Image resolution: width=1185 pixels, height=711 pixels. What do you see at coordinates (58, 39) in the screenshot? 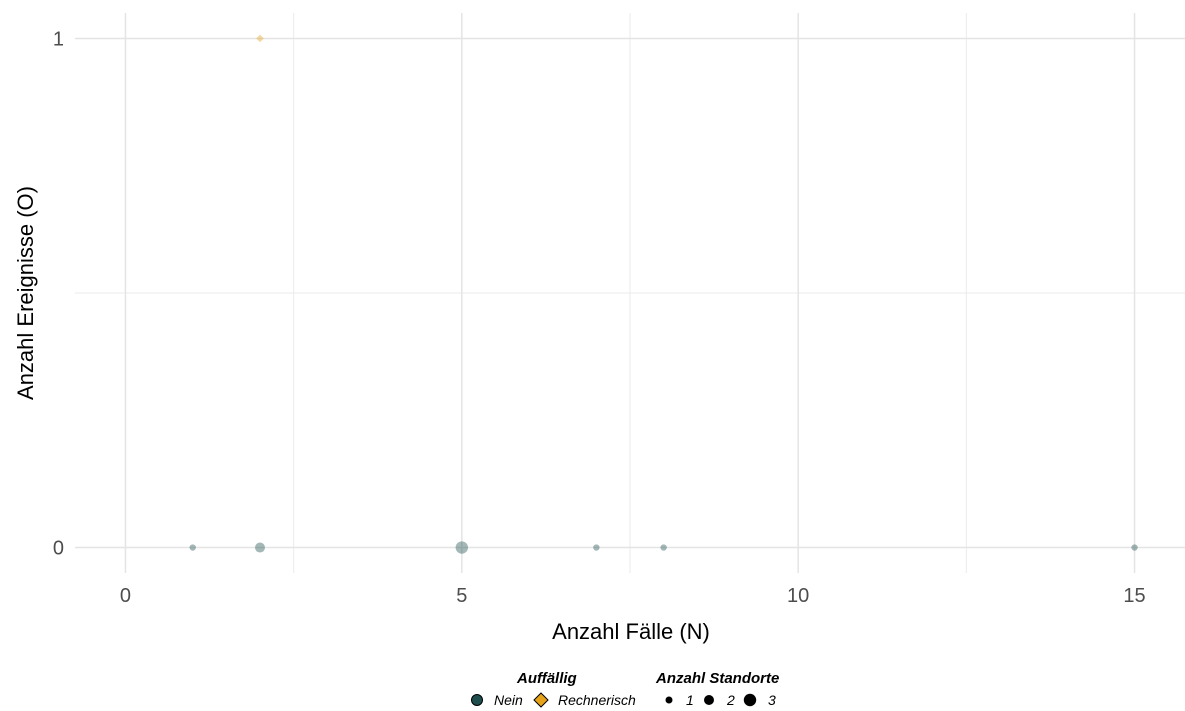
I see `y-tick-label: 1` at bounding box center [58, 39].